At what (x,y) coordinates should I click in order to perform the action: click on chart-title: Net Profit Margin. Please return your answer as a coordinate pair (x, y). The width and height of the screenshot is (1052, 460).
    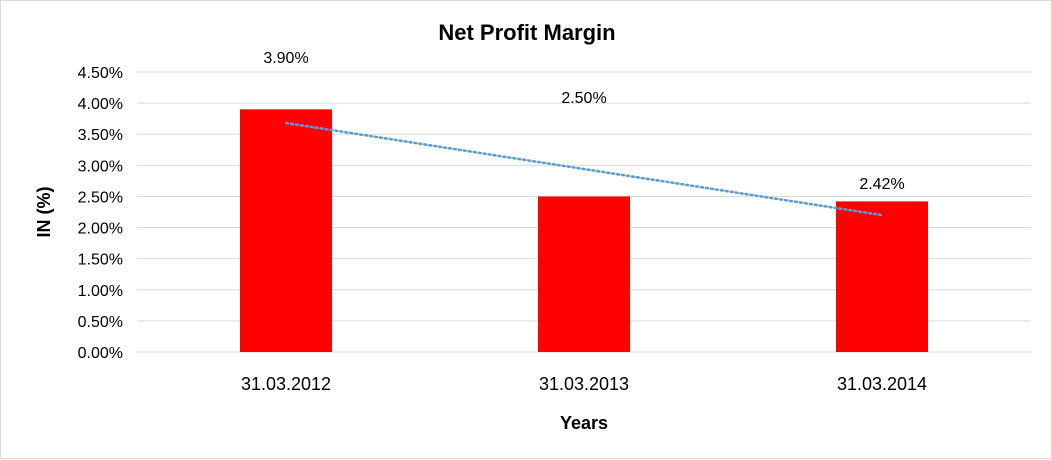
    Looking at the image, I should click on (526, 32).